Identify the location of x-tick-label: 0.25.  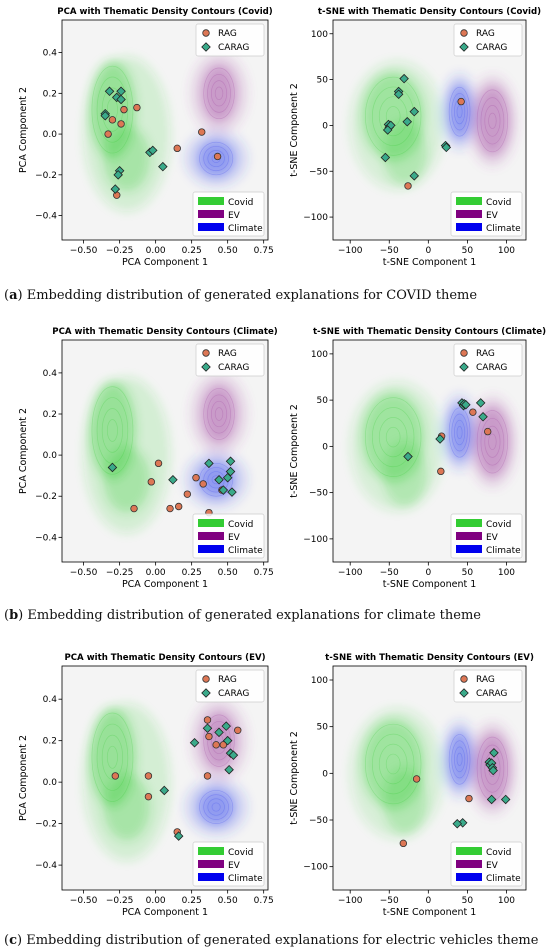
(192, 573).